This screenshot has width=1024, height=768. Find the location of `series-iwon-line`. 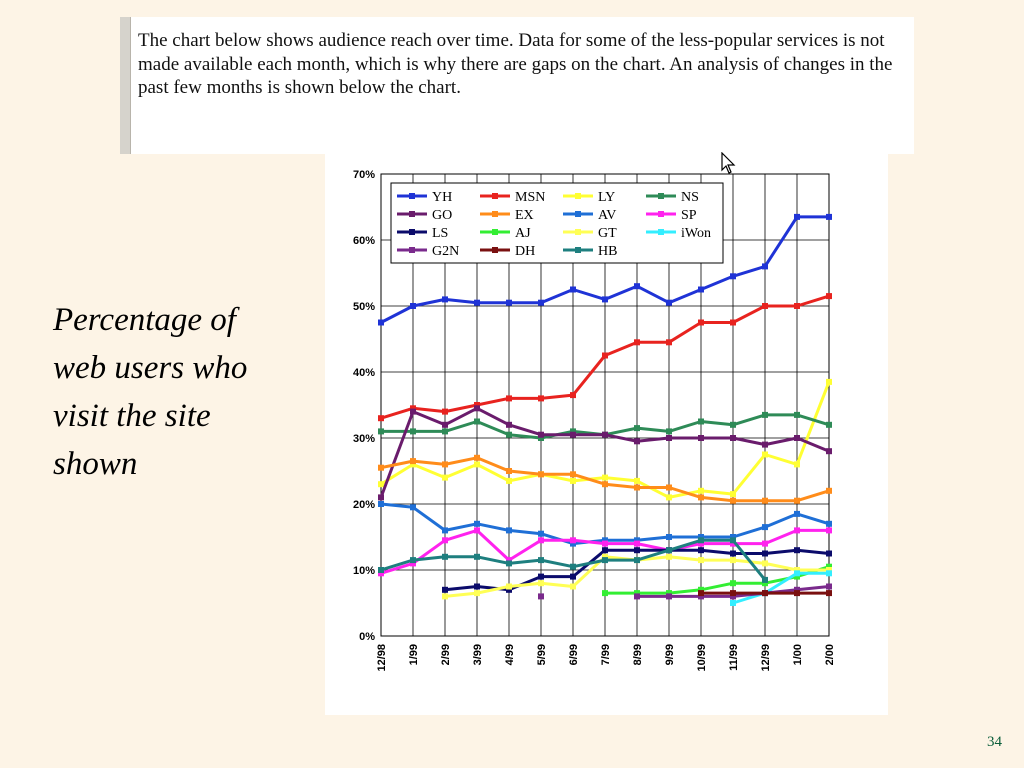

series-iwon-line is located at coordinates (780, 588).